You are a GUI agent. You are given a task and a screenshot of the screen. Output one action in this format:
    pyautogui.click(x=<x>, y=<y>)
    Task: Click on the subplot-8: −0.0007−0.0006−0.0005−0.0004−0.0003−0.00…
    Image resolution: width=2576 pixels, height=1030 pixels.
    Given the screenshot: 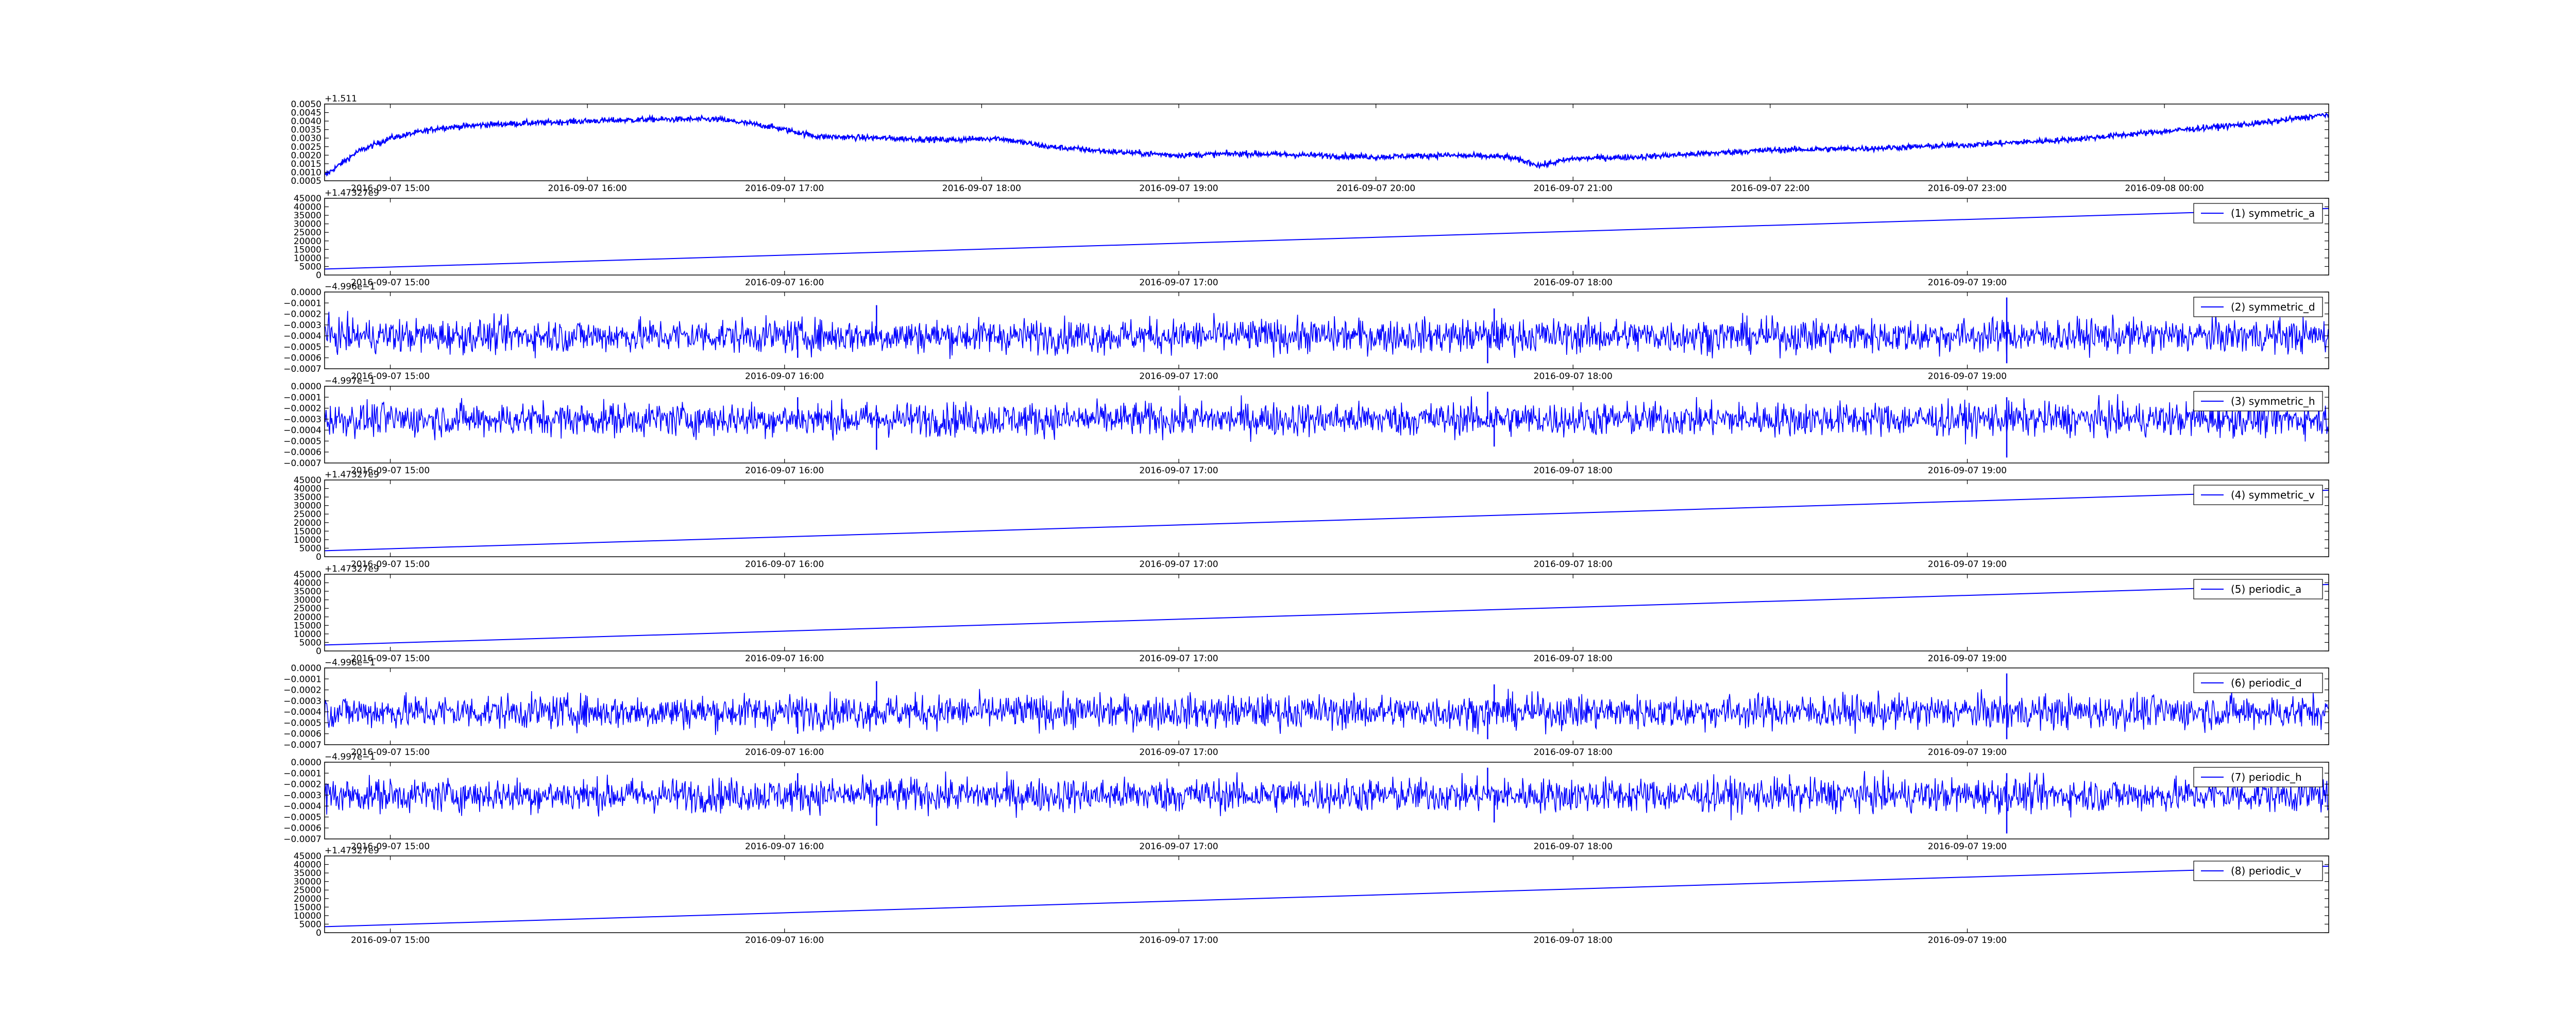 What is the action you would take?
    pyautogui.click(x=1306, y=802)
    